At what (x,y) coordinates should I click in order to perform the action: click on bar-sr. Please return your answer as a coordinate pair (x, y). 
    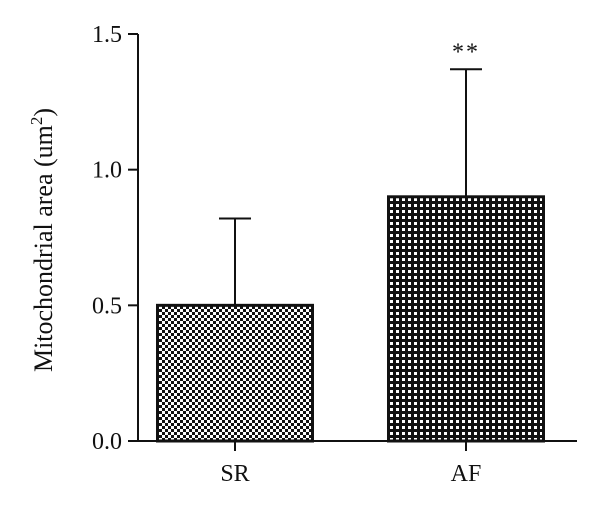
    Looking at the image, I should click on (235, 373).